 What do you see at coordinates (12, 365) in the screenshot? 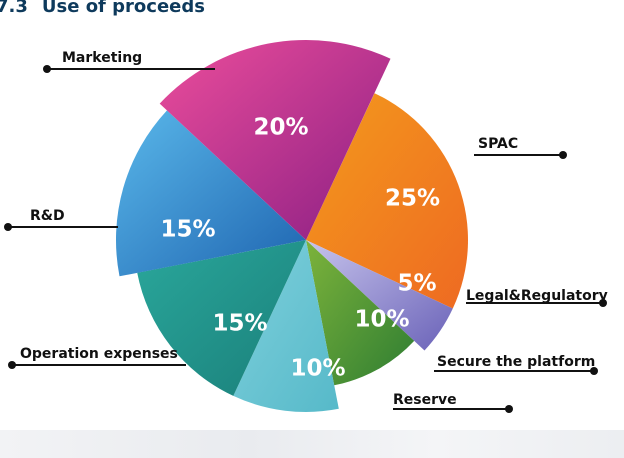
I see `callout-dot-operation-expenses` at bounding box center [12, 365].